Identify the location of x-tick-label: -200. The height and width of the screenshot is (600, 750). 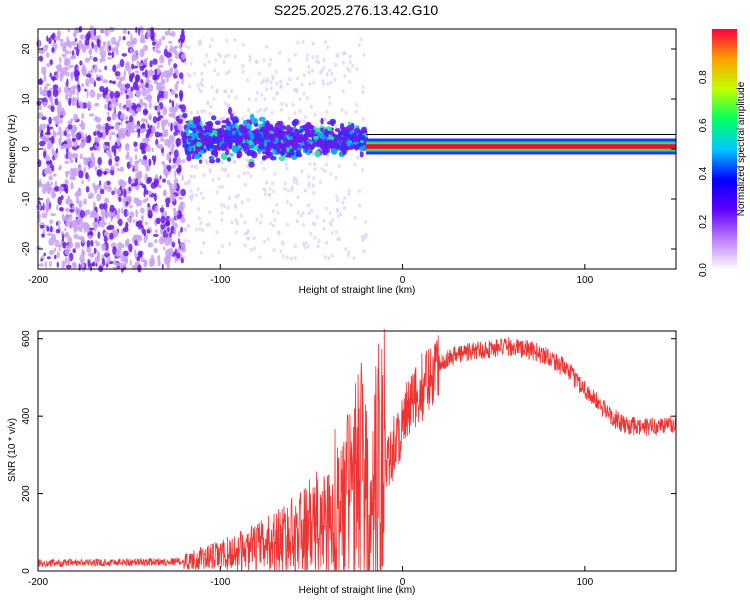
(38, 280).